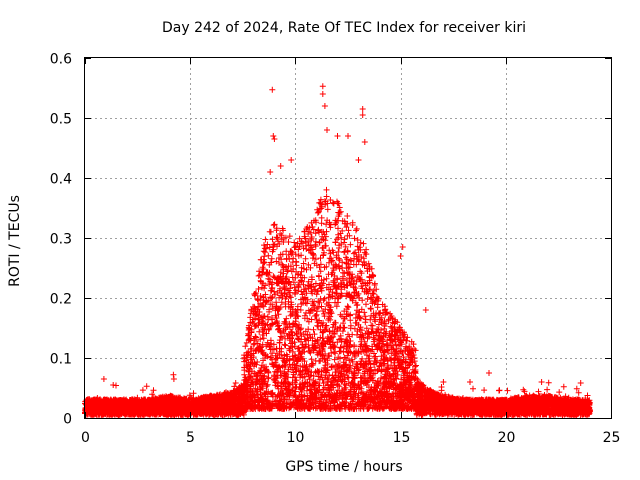  What do you see at coordinates (296, 438) in the screenshot?
I see `x-tick-label: 10` at bounding box center [296, 438].